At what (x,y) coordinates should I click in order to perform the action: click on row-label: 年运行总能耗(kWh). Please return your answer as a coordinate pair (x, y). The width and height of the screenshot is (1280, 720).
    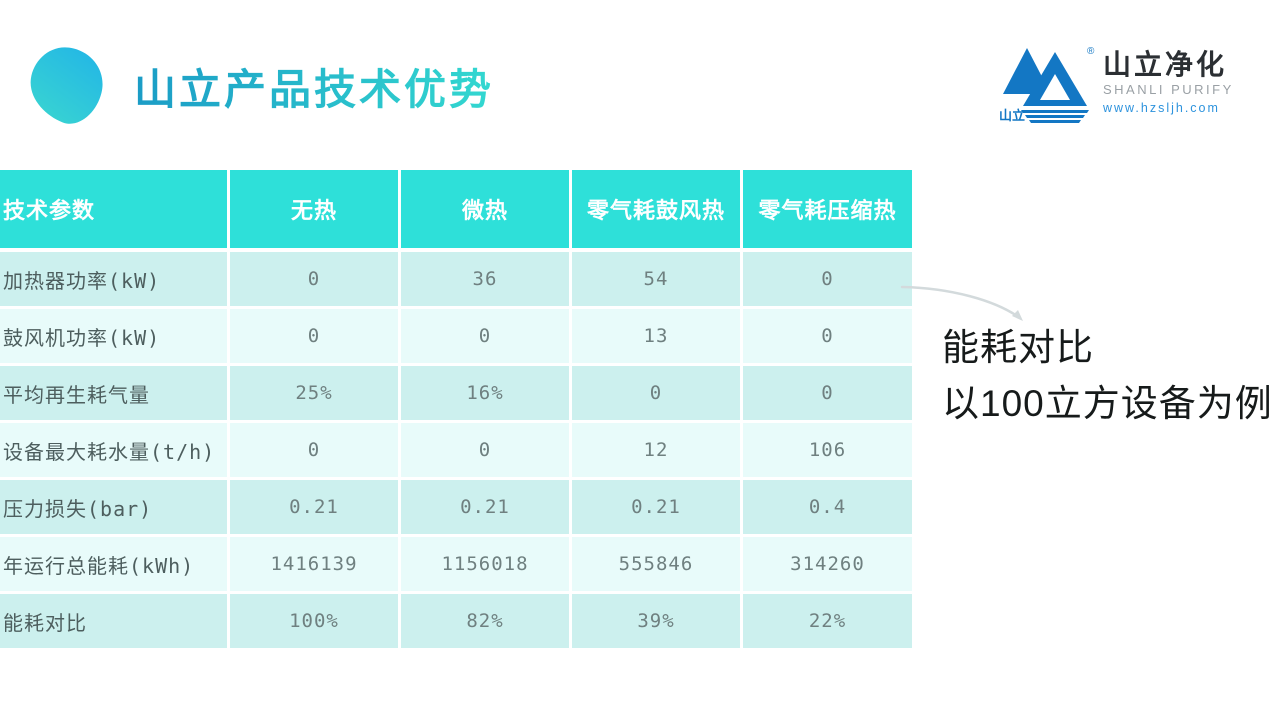
    Looking at the image, I should click on (113, 564).